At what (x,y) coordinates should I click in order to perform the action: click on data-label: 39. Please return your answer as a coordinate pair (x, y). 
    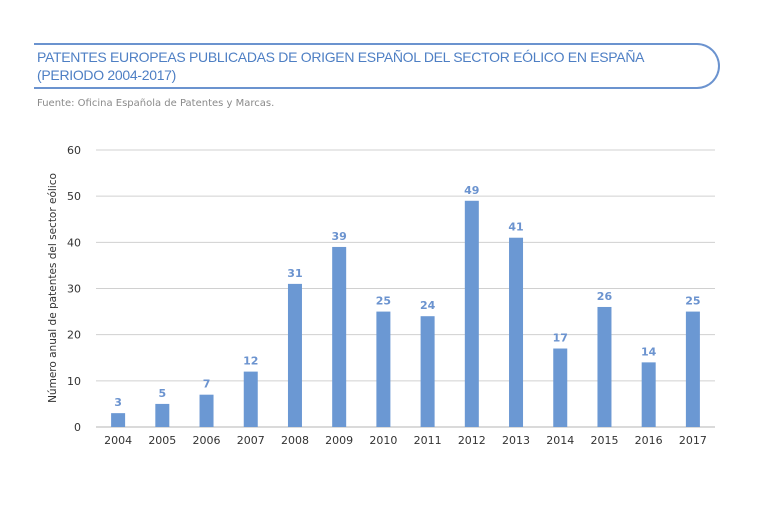
    Looking at the image, I should click on (339, 236).